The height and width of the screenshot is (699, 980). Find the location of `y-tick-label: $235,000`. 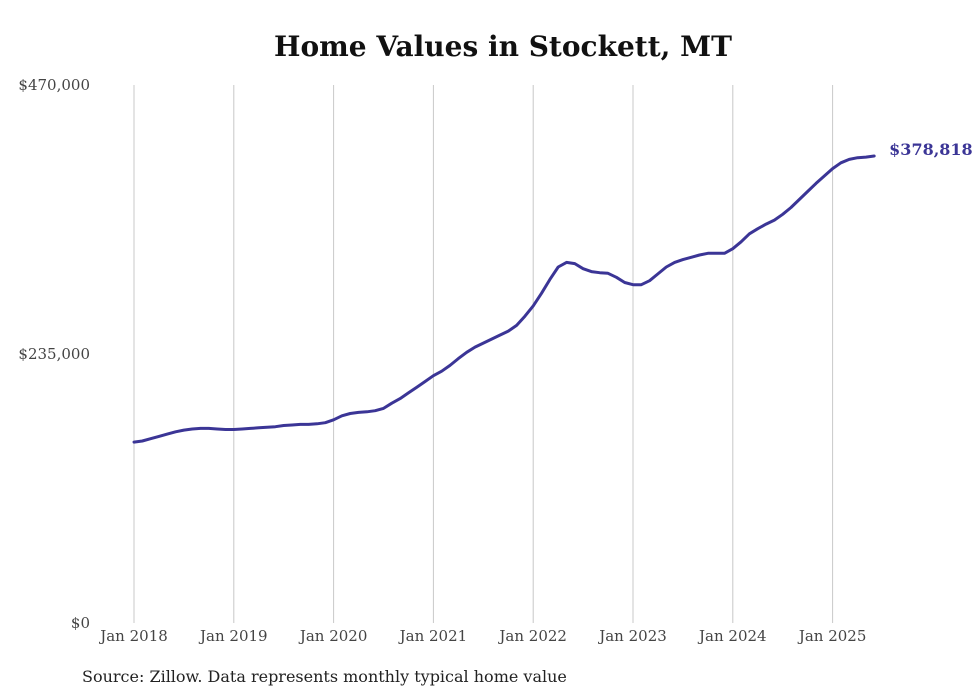

y-tick-label: $235,000 is located at coordinates (54, 354).